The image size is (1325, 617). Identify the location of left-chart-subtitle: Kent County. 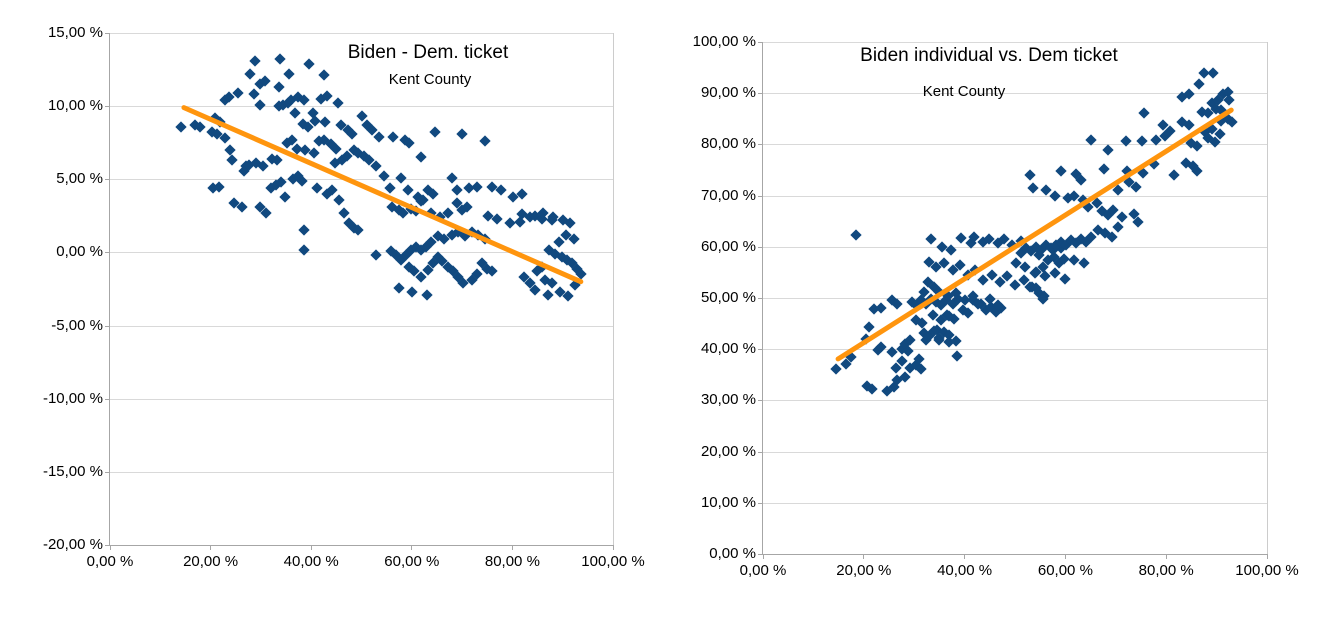
(430, 79).